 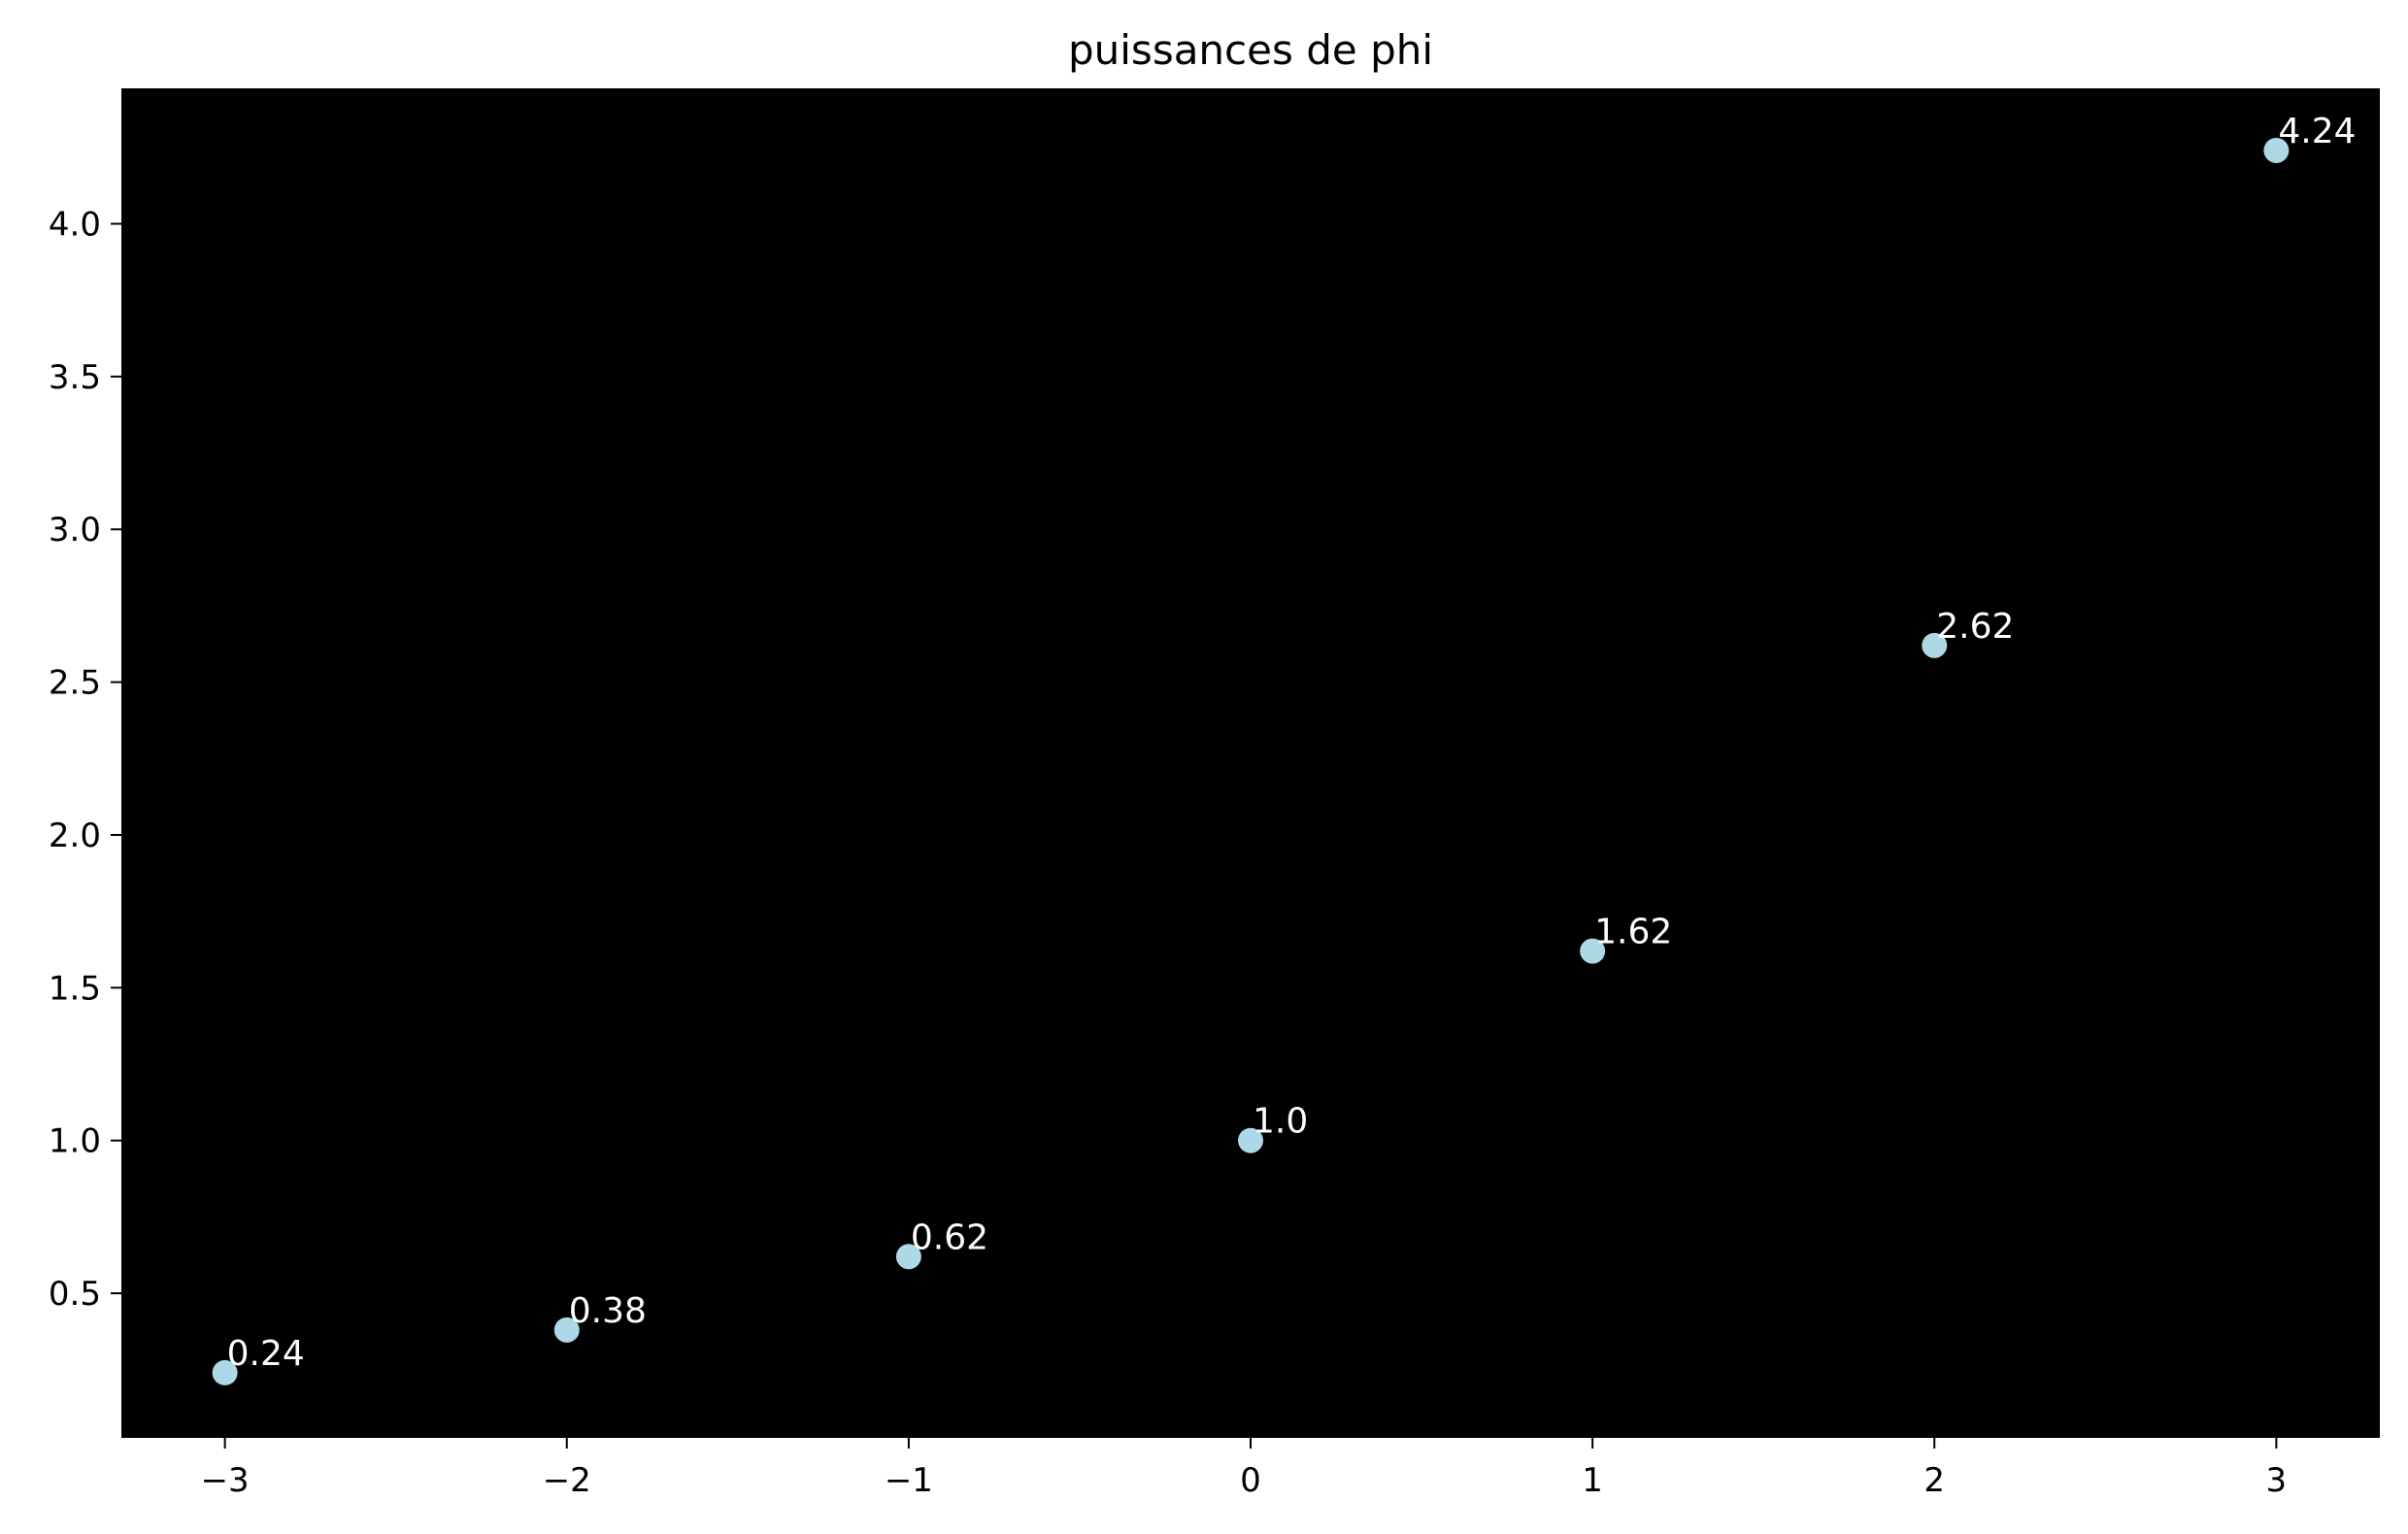 I want to click on data-label: 0.24, so click(x=266, y=1354).